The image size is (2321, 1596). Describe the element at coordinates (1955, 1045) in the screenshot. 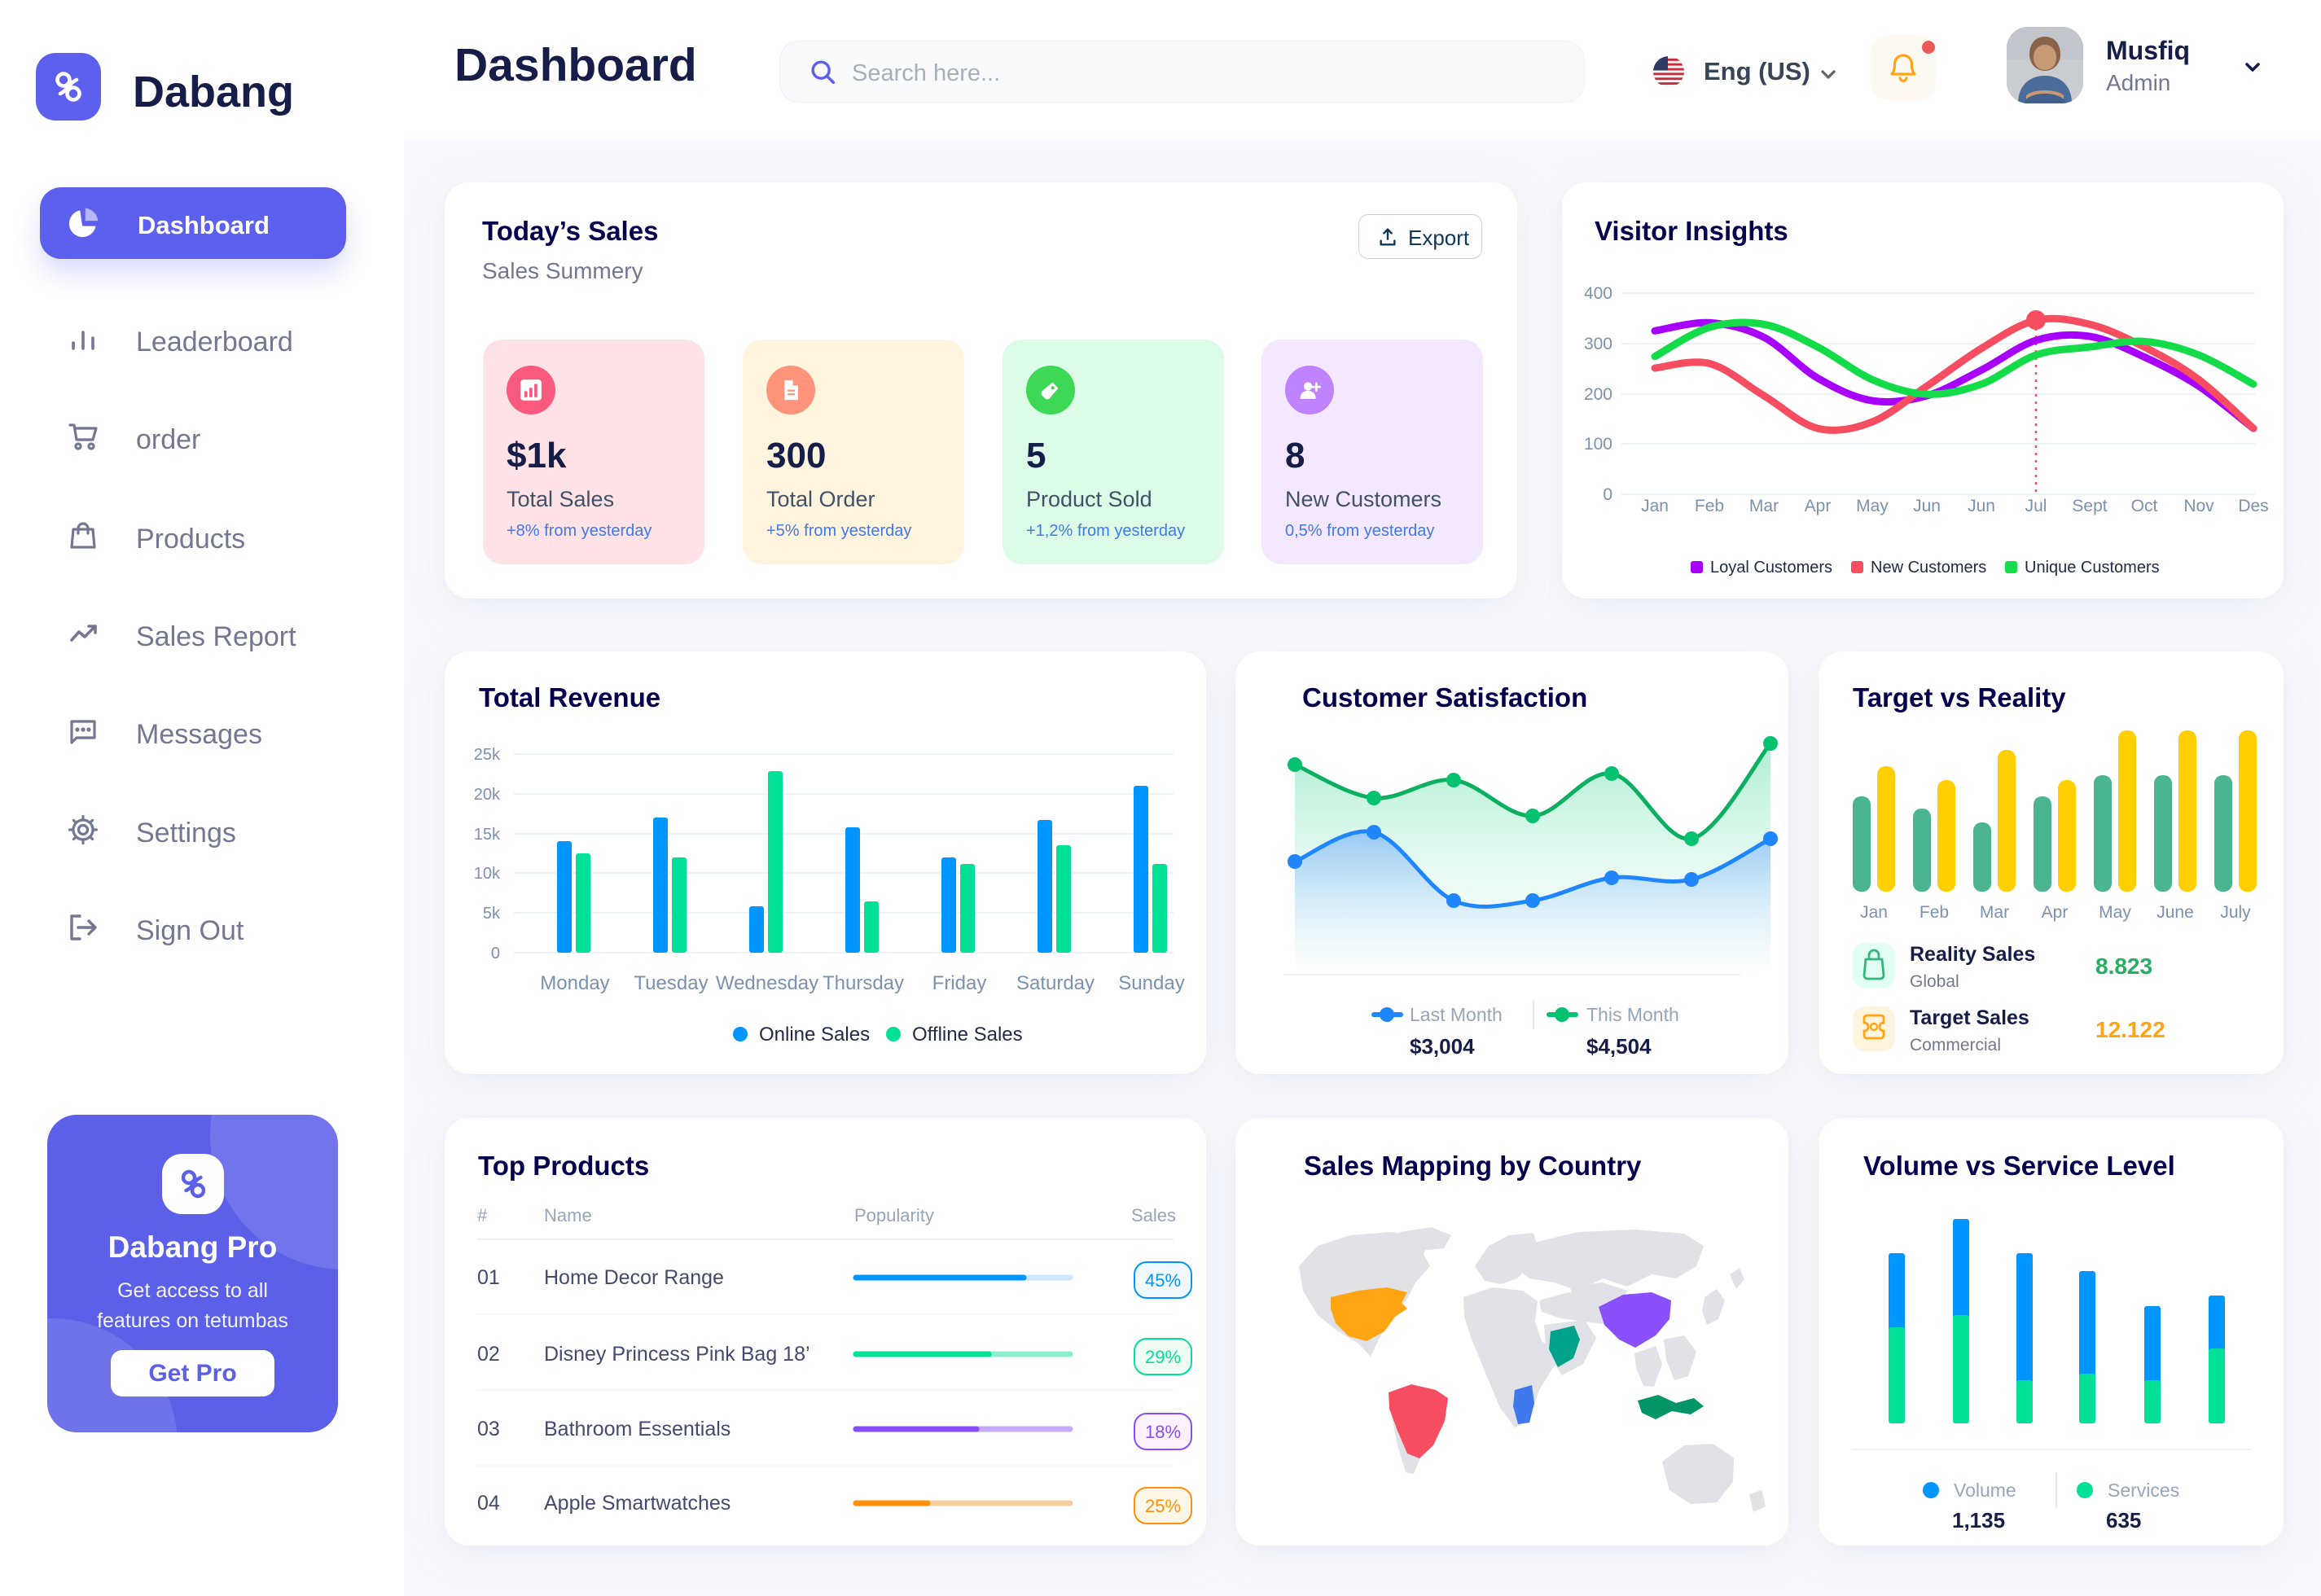

I see `svg-text: Commercial` at that location.